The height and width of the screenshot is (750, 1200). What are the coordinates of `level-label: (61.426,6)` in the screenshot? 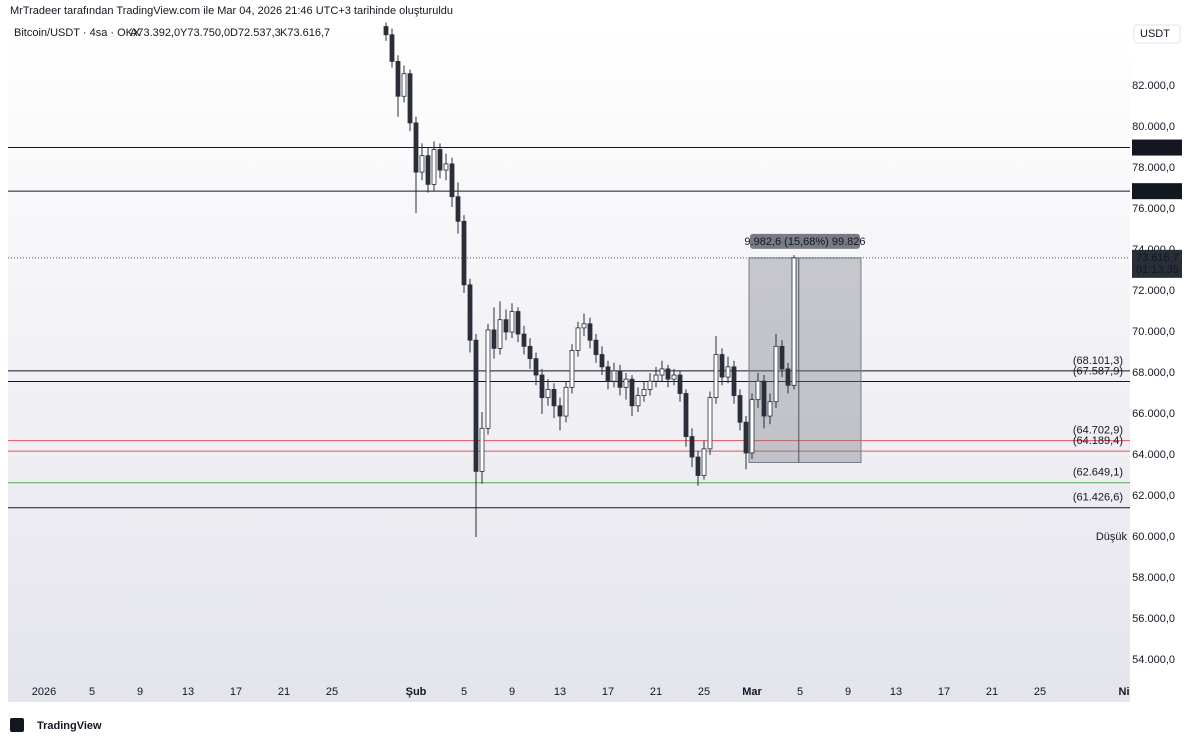 It's located at (1098, 498).